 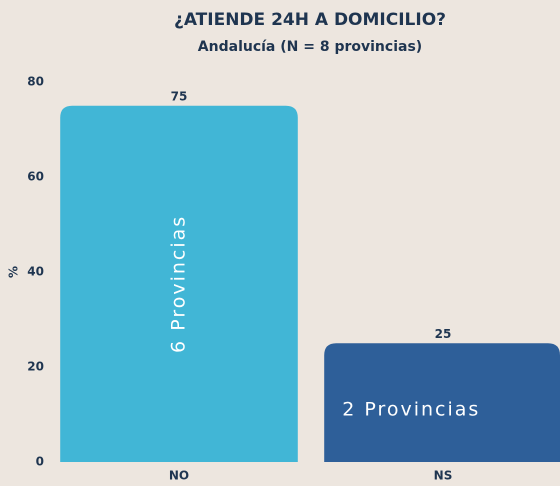 I want to click on chart-title: ¿ATIENDE 24H A DOMICILIO?, so click(x=310, y=20).